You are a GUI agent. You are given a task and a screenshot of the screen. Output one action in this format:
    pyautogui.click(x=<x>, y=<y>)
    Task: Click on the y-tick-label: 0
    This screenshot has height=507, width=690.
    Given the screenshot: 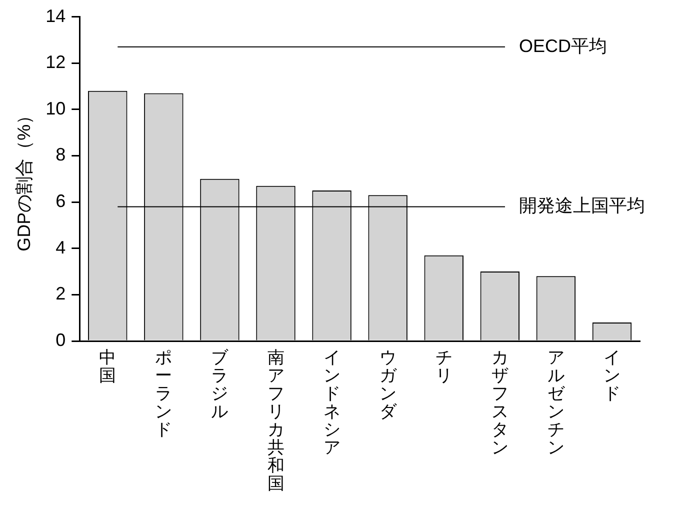 What is the action you would take?
    pyautogui.click(x=61, y=340)
    